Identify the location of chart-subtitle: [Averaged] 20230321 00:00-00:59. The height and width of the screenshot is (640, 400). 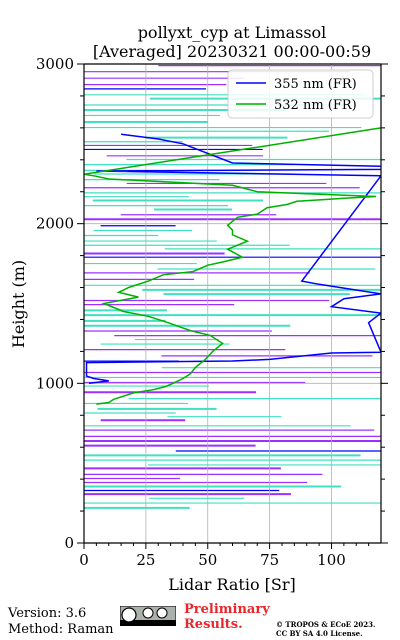
(232, 51).